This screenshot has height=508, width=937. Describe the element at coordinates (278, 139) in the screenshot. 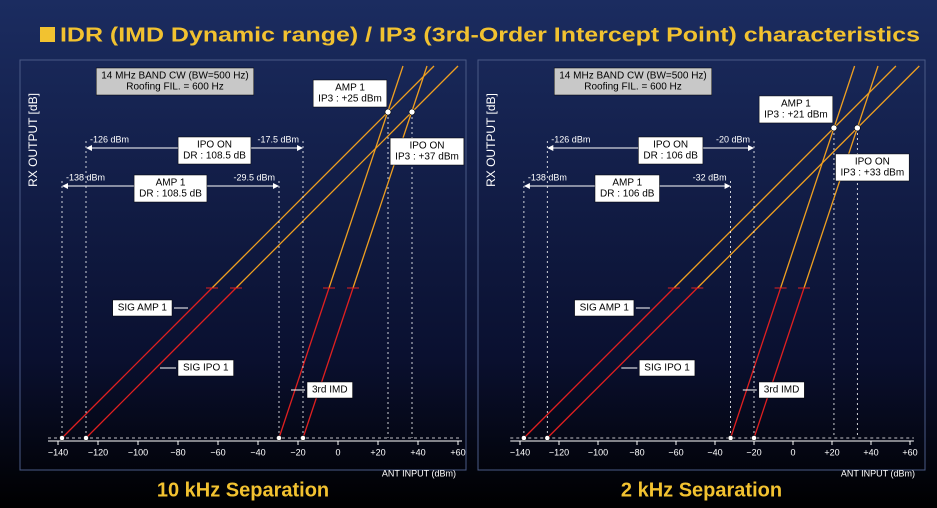

I see `imd-label: -17.5 dBm` at that location.